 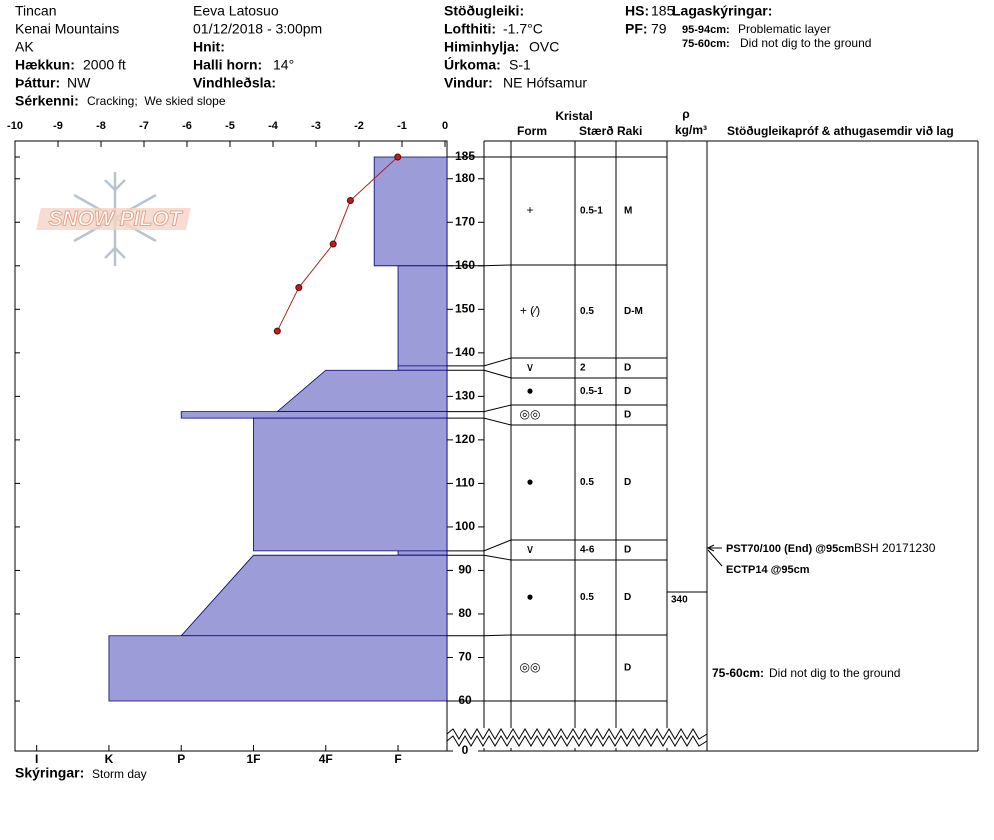 I want to click on wind-label: Vindur:, so click(x=468, y=83).